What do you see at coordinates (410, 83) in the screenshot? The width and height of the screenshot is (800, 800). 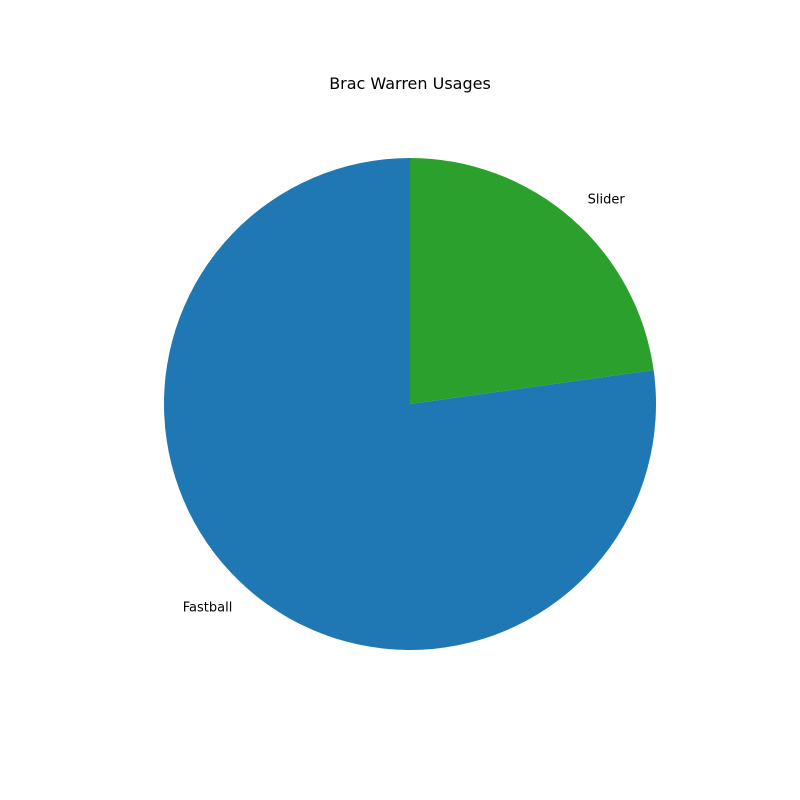 I see `chart-title: Brac Warren Usages` at bounding box center [410, 83].